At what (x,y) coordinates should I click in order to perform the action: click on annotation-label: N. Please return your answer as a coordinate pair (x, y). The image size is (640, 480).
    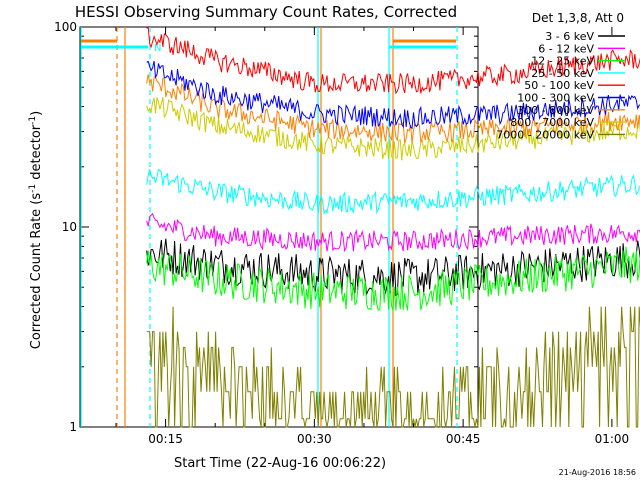
    Looking at the image, I should click on (157, 48).